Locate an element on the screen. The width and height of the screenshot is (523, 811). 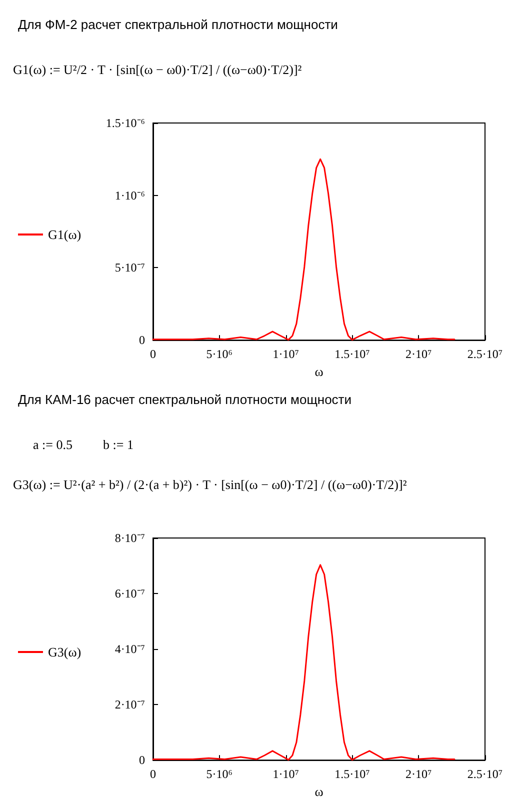
text: b := 1 is located at coordinates (118, 444).